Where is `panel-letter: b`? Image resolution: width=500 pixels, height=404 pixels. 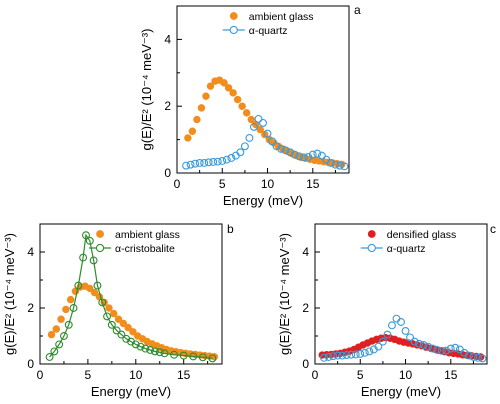 panel-letter: b is located at coordinates (230, 229).